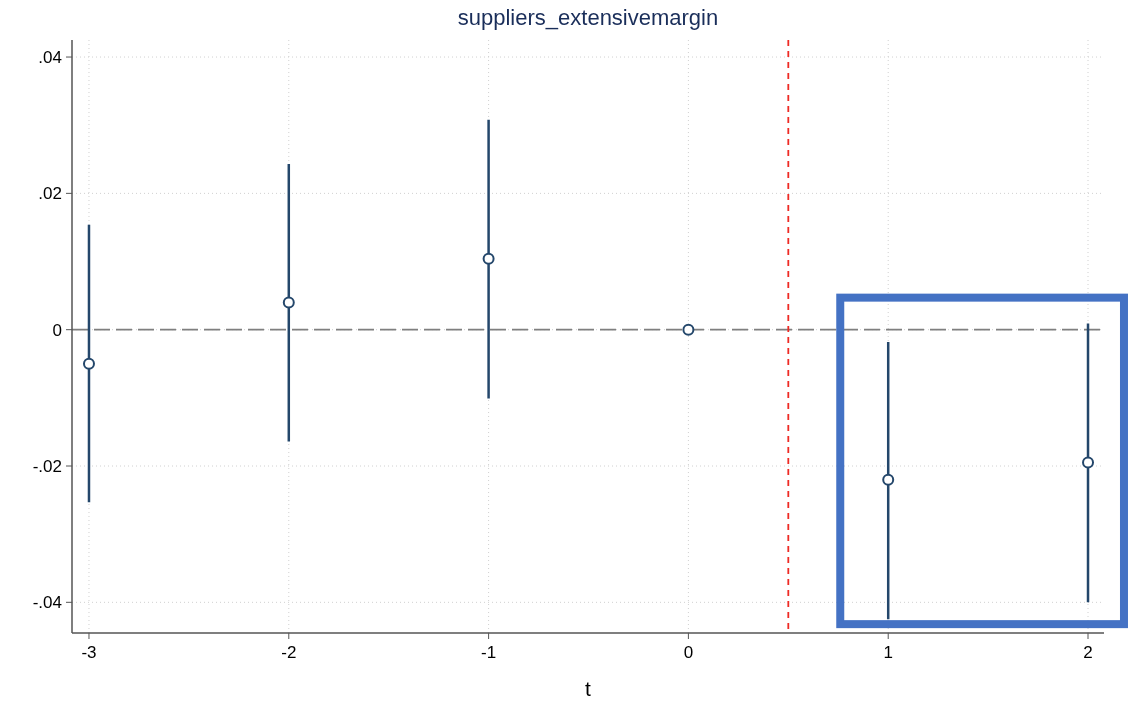 Image resolution: width=1140 pixels, height=708 pixels. I want to click on x-tick-label: 1, so click(888, 652).